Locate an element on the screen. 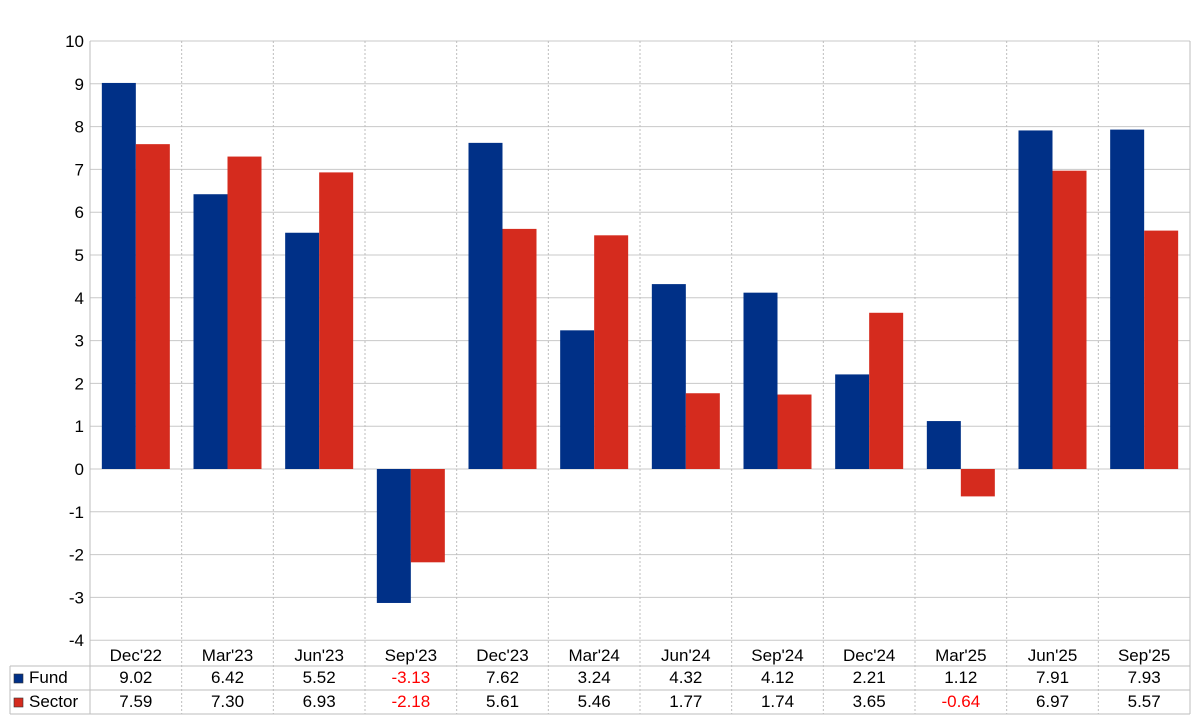  table-cell: 9.02 is located at coordinates (135, 677).